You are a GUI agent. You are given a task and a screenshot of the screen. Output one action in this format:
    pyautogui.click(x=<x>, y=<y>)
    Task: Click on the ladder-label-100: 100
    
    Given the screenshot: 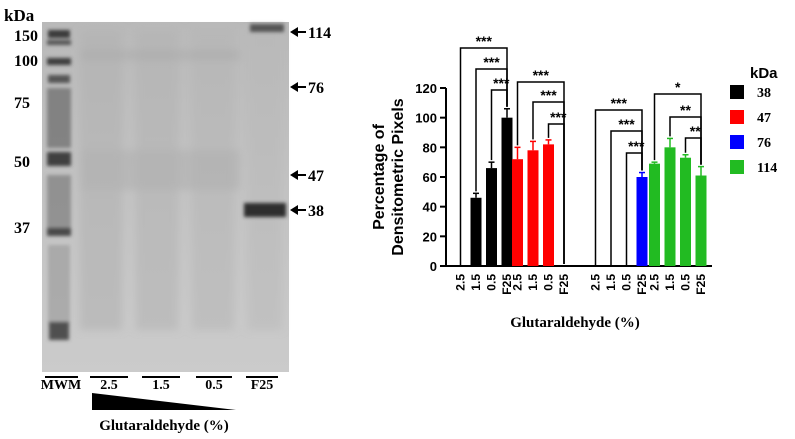 What is the action you would take?
    pyautogui.click(x=26, y=61)
    